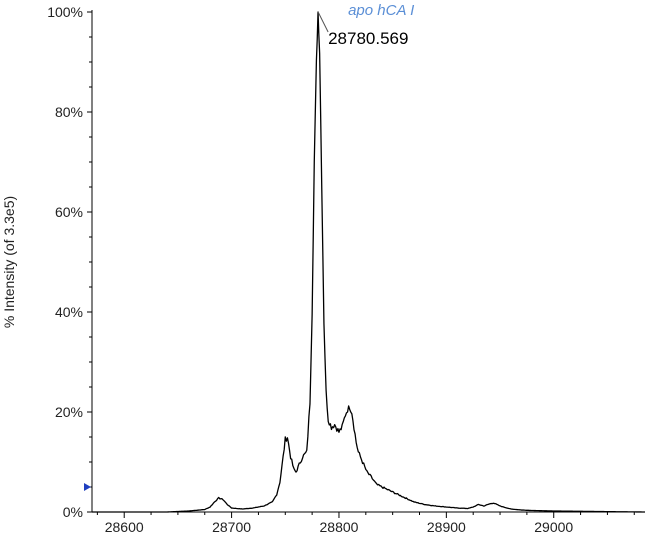 The image size is (647, 536). Describe the element at coordinates (65, 12) in the screenshot. I see `y-tick-label: 100%` at that location.